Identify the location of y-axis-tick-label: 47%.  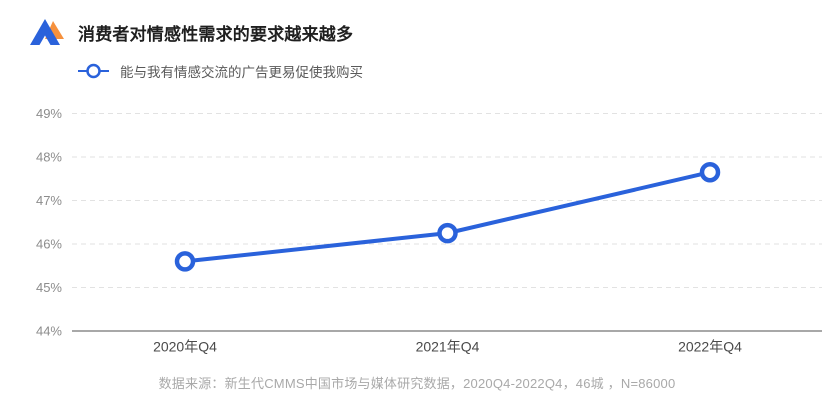
(49, 200).